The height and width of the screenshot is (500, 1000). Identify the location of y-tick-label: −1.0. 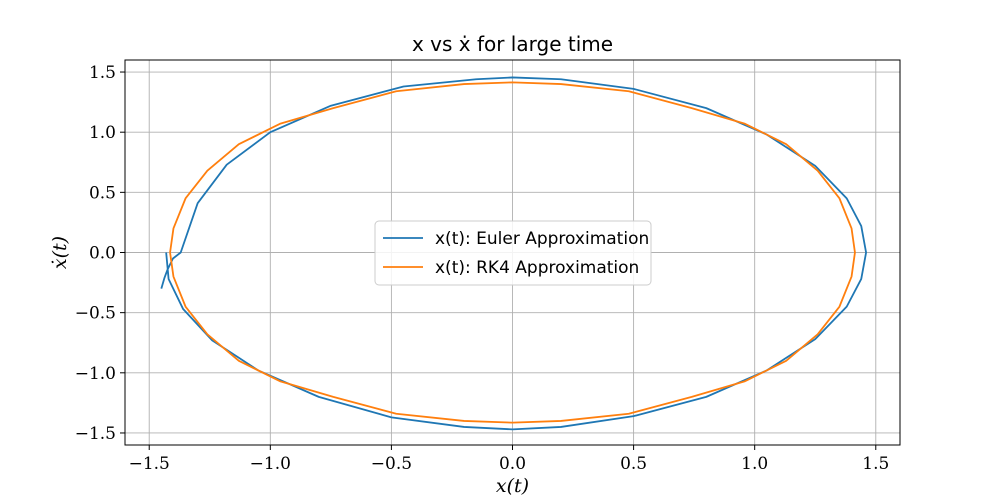
(95, 374).